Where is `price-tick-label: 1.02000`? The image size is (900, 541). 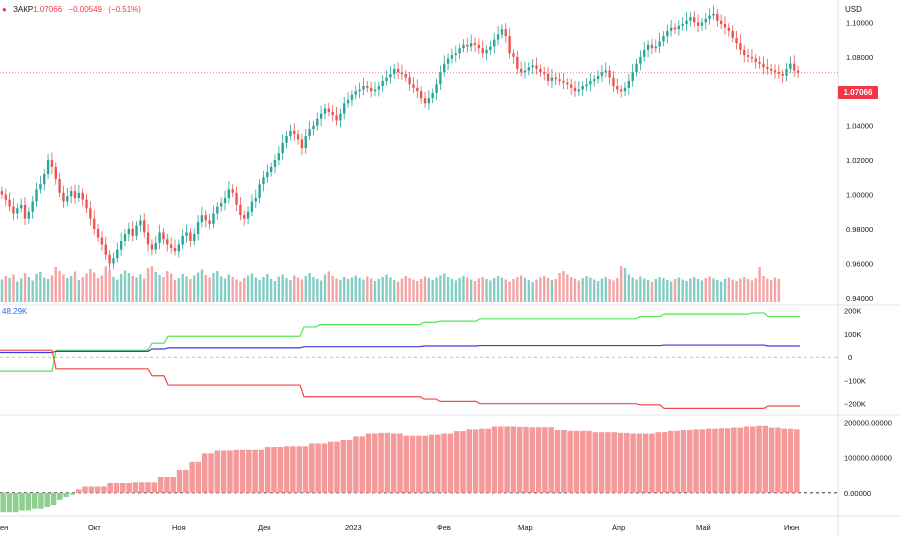 price-tick-label: 1.02000 is located at coordinates (859, 160).